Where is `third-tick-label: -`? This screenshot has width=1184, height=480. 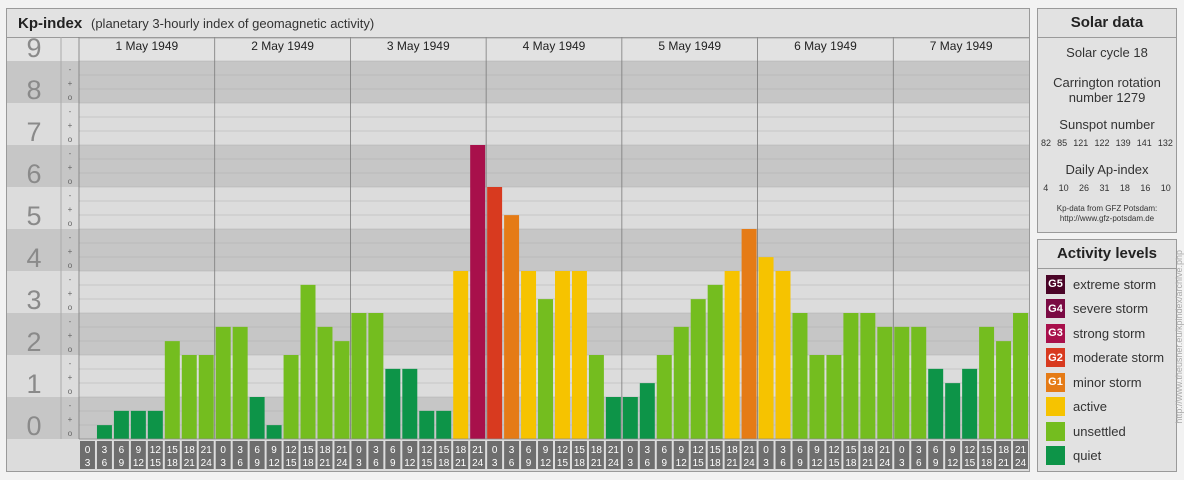
third-tick-label: - is located at coordinates (70, 111).